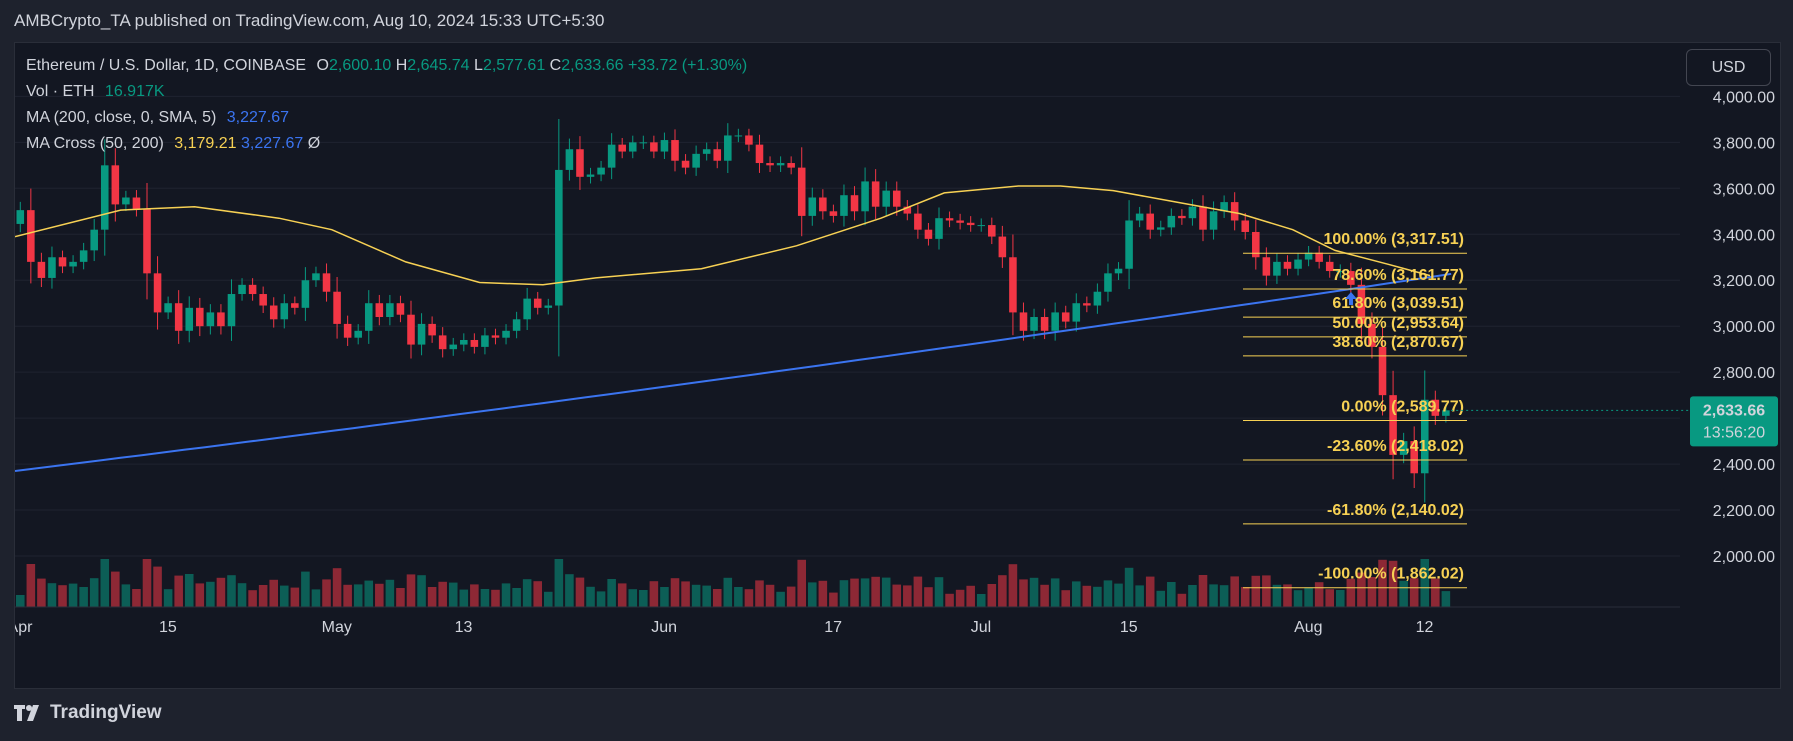 This screenshot has width=1793, height=741. Describe the element at coordinates (555, 65) in the screenshot. I see `legend-close-label: C` at that location.